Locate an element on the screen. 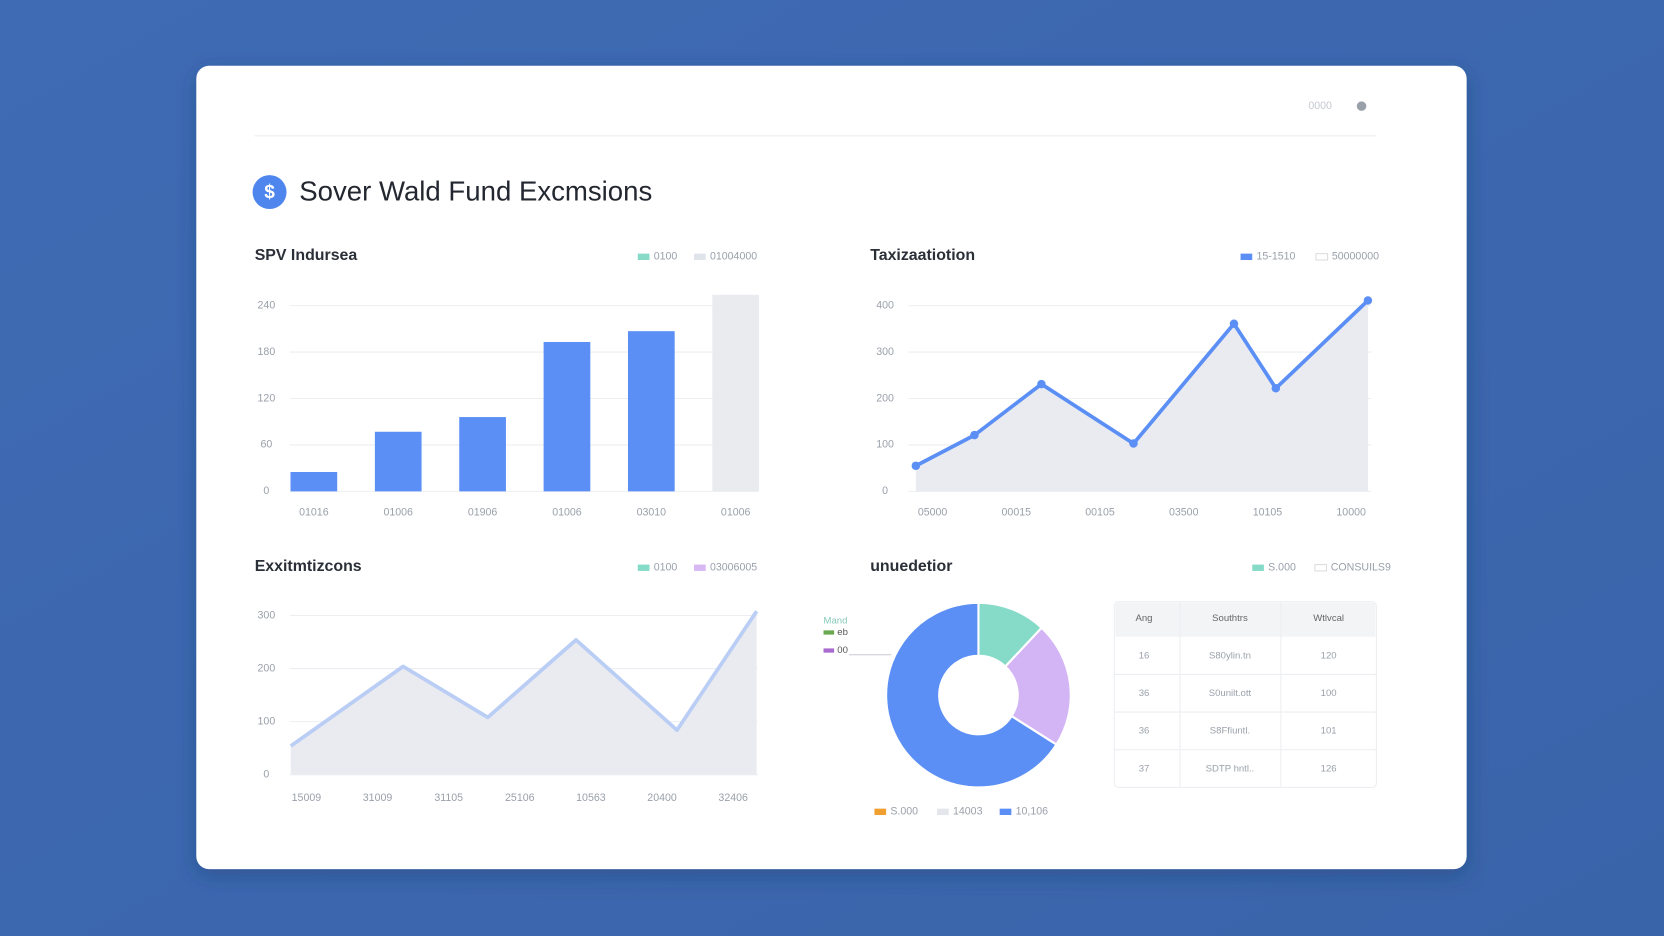 The width and height of the screenshot is (1664, 936). callout-title: Mand is located at coordinates (836, 620).